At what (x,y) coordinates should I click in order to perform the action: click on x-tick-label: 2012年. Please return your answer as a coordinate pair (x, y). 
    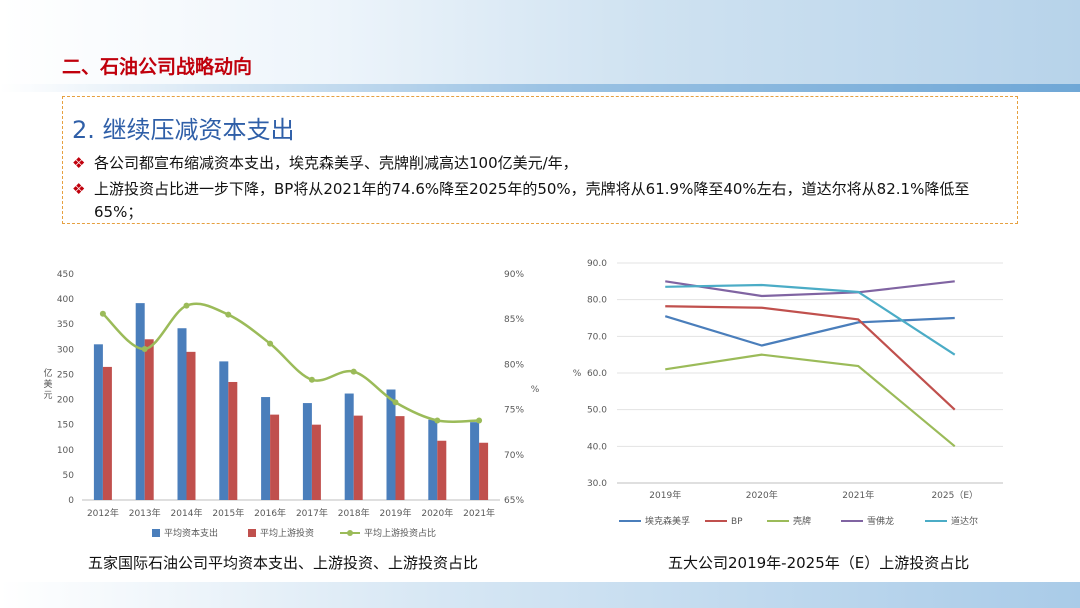
    Looking at the image, I should click on (103, 513).